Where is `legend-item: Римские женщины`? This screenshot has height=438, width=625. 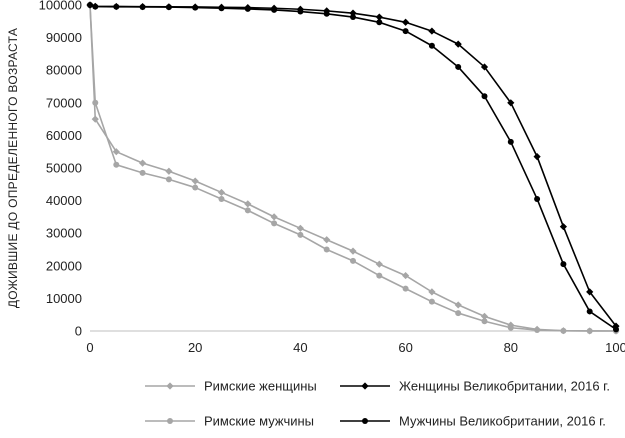
legend-item: Римские женщины is located at coordinates (231, 386).